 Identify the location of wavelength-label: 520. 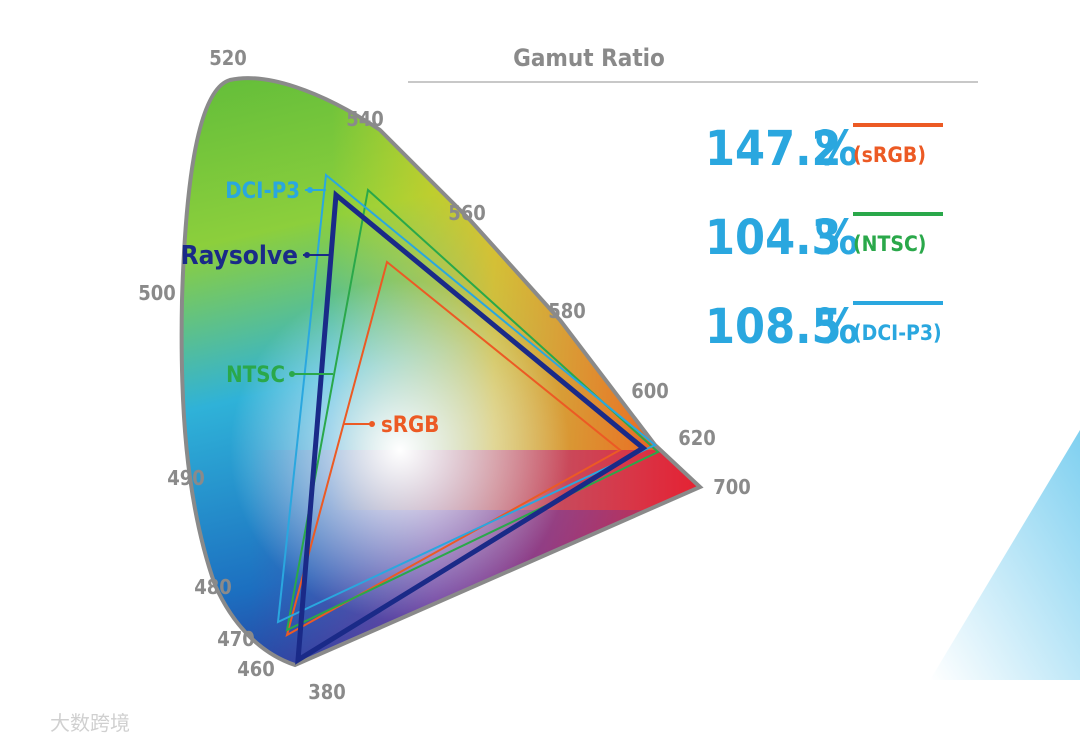
(228, 58).